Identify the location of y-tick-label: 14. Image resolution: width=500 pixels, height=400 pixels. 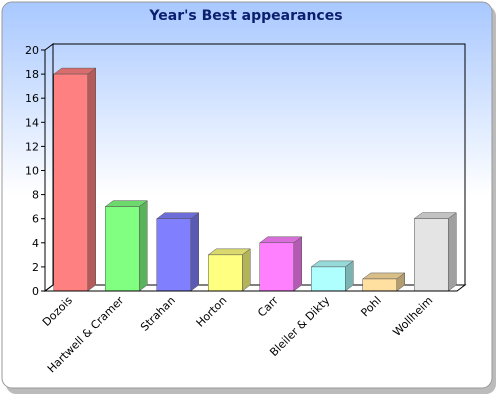
(32, 122).